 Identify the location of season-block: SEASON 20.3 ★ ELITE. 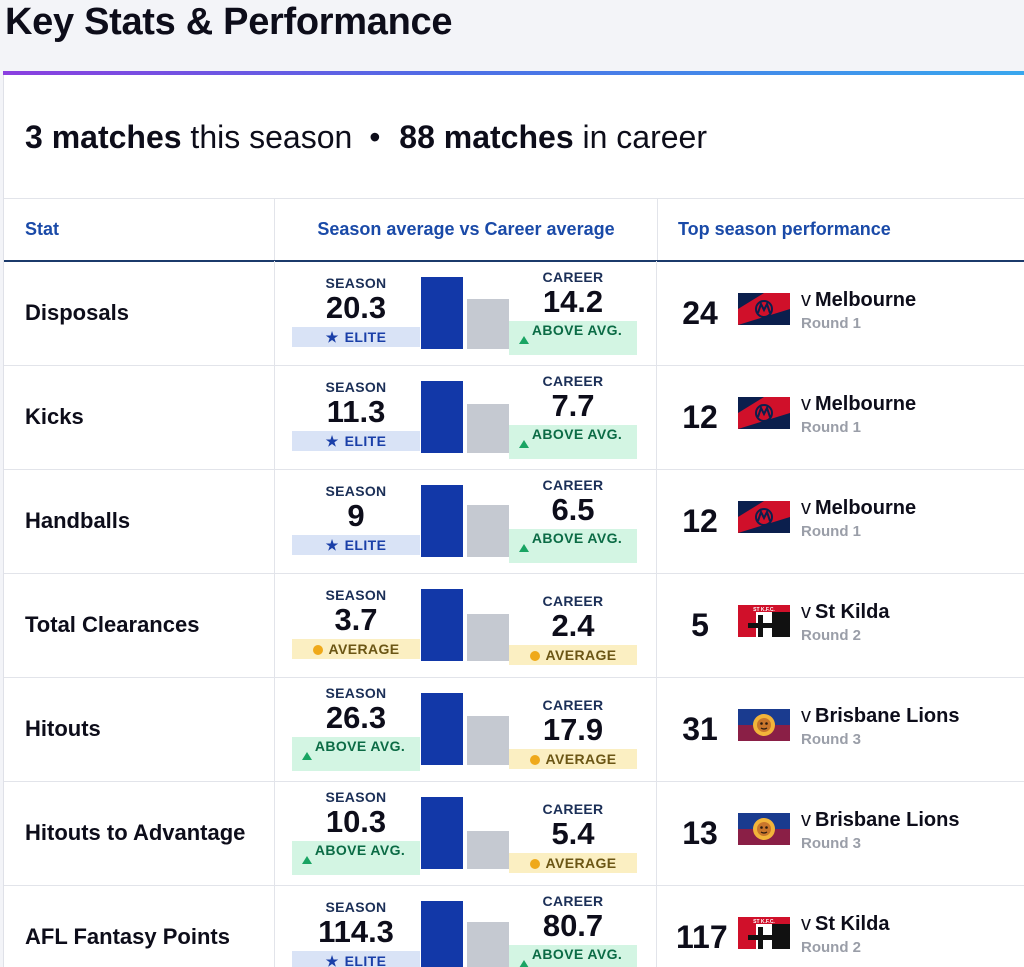
(356, 311).